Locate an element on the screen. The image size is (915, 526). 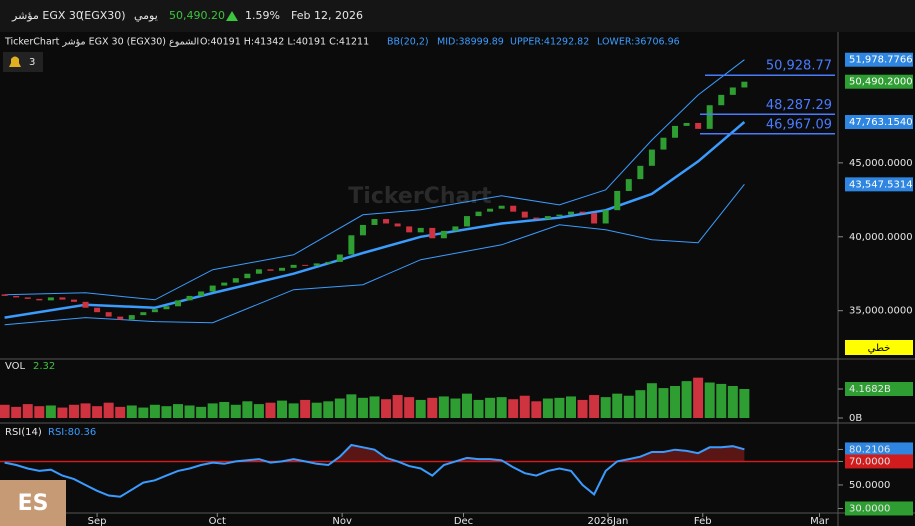
y-tick-label: 45,000.0000 is located at coordinates (881, 163).